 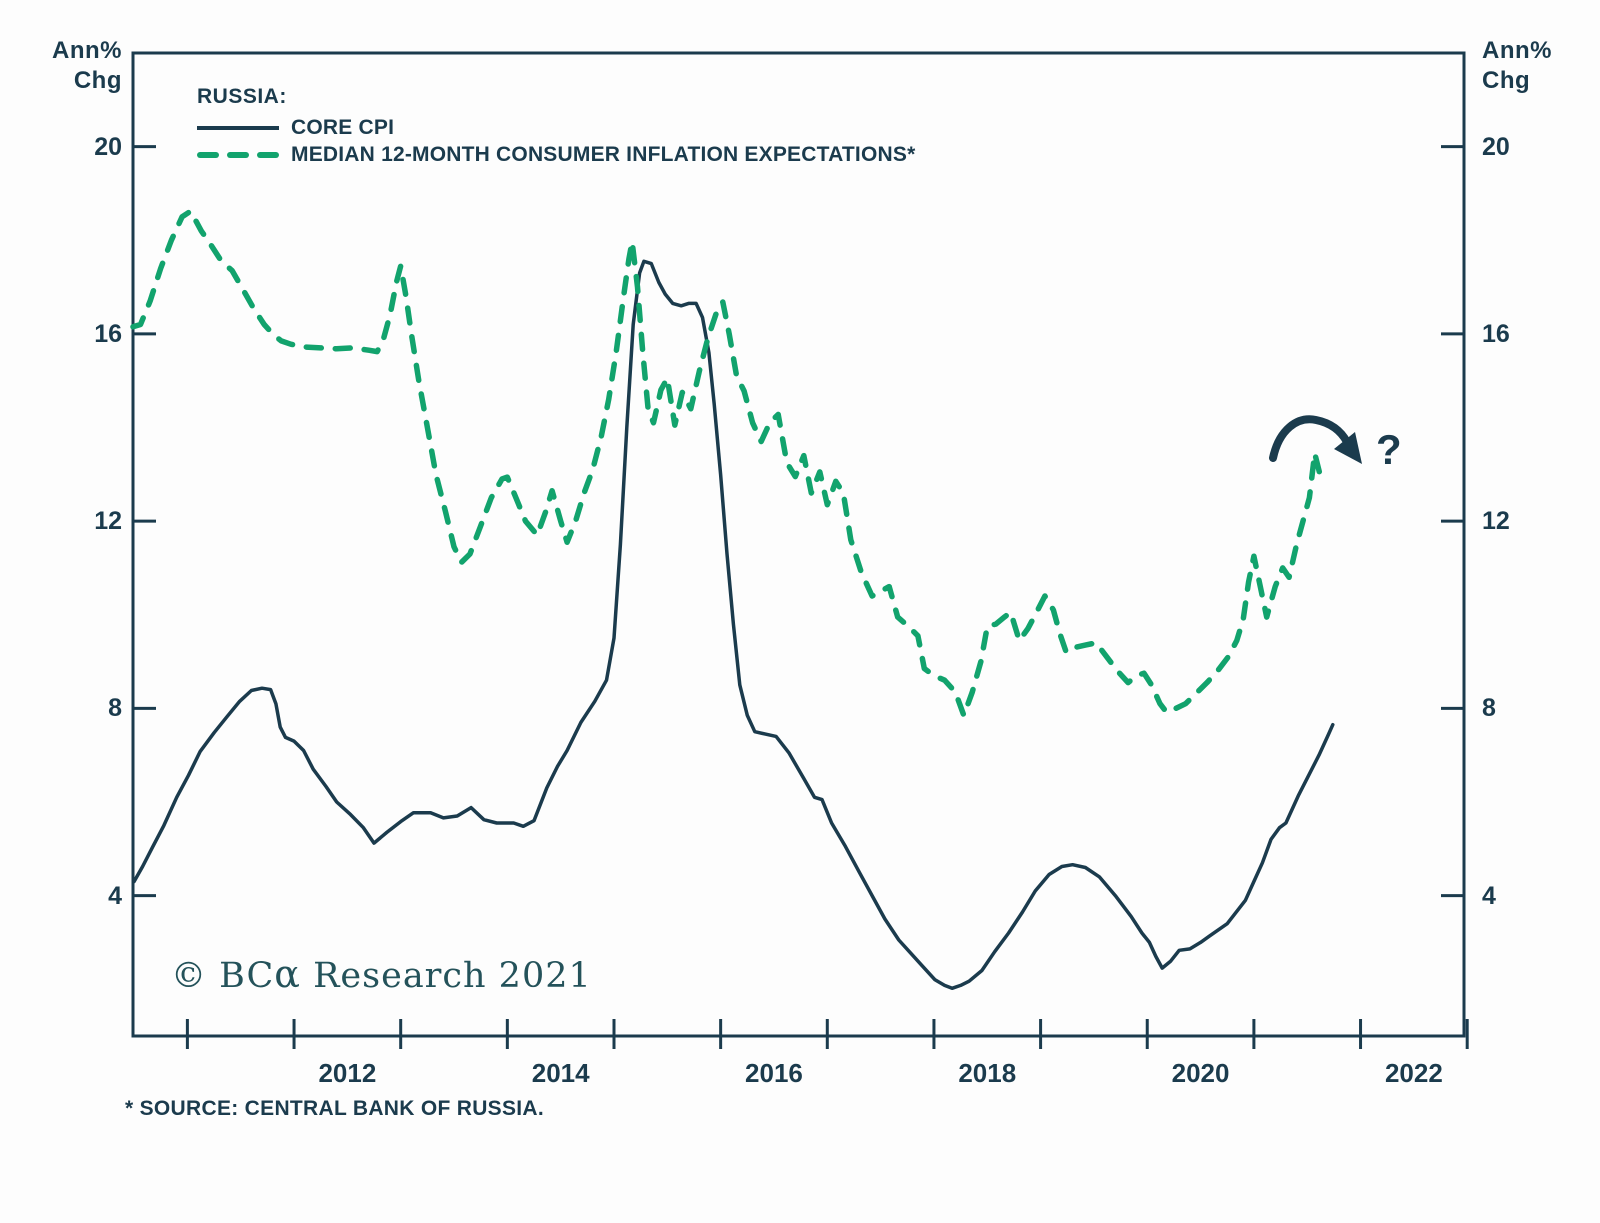 I want to click on trend-arrow-shaft, so click(x=1310, y=438).